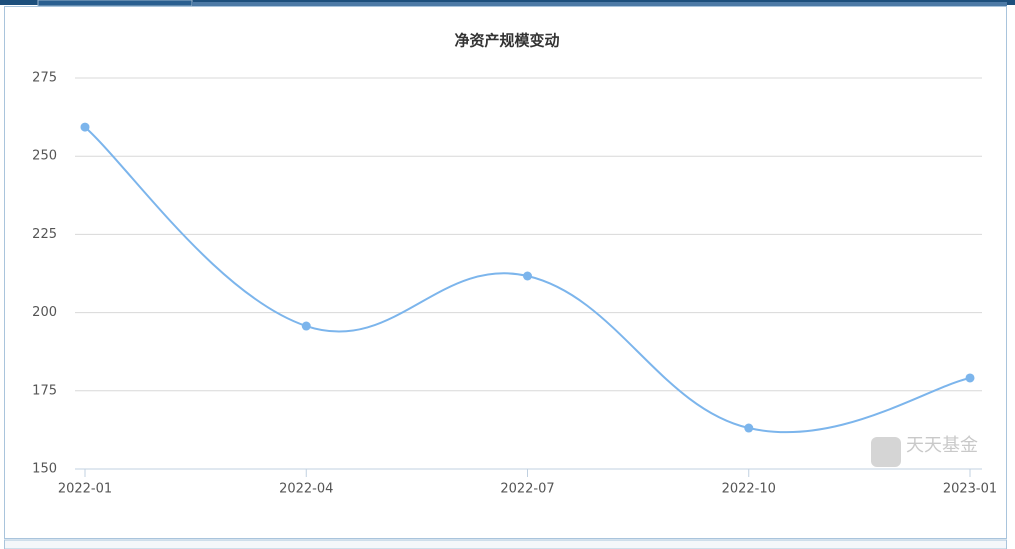 Image resolution: width=1015 pixels, height=549 pixels. I want to click on x-tick-label: 2022-01, so click(85, 489).